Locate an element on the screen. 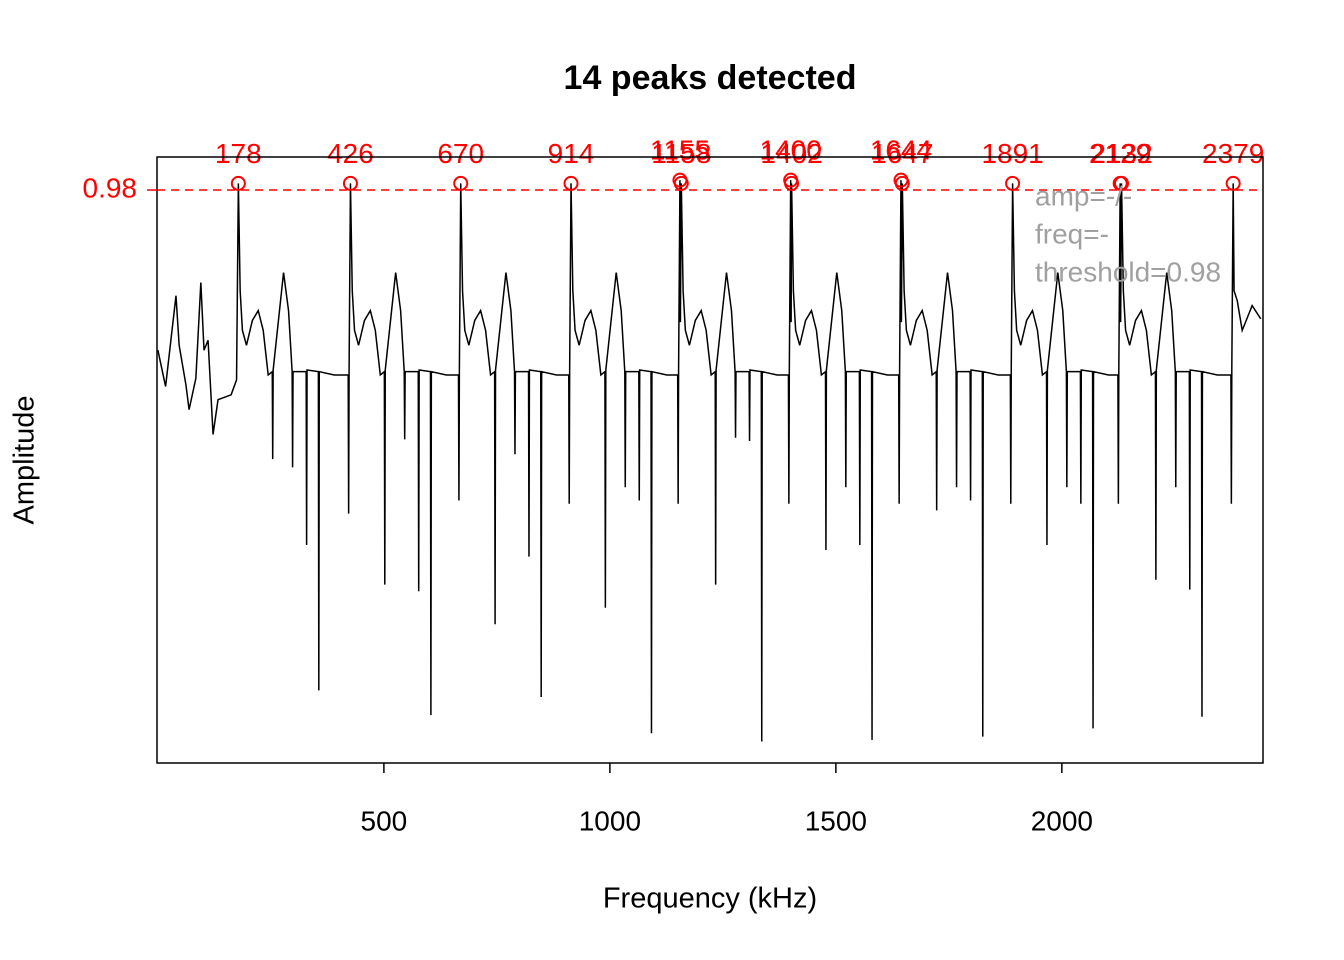 Image resolution: width=1344 pixels, height=960 pixels. peak-label: 1891 is located at coordinates (1012, 153).